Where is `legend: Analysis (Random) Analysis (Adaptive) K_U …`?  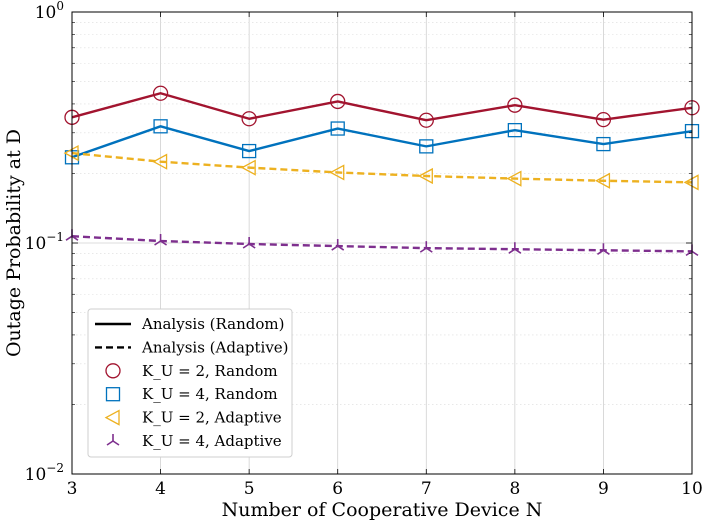 legend: Analysis (Random) Analysis (Adaptive) K_U … is located at coordinates (190, 383).